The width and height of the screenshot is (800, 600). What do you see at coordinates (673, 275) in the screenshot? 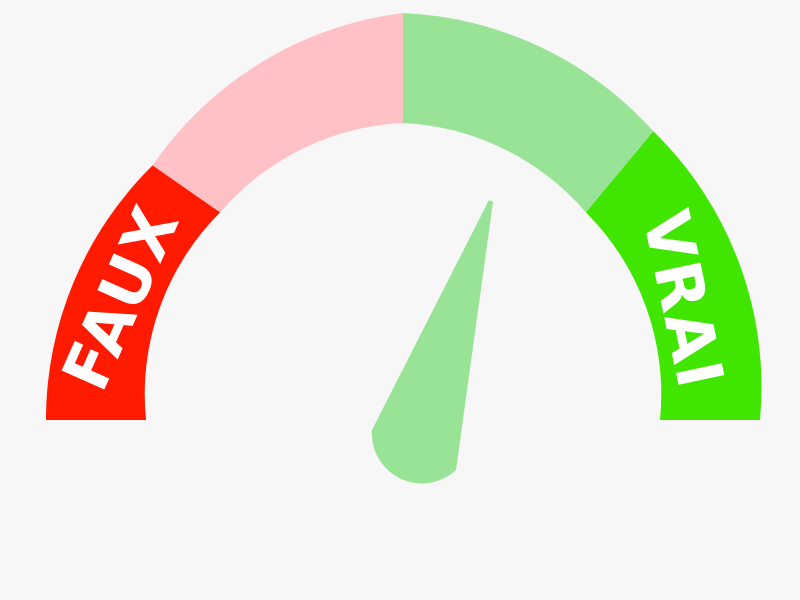
I see `gauge-segment-true-strong` at bounding box center [673, 275].